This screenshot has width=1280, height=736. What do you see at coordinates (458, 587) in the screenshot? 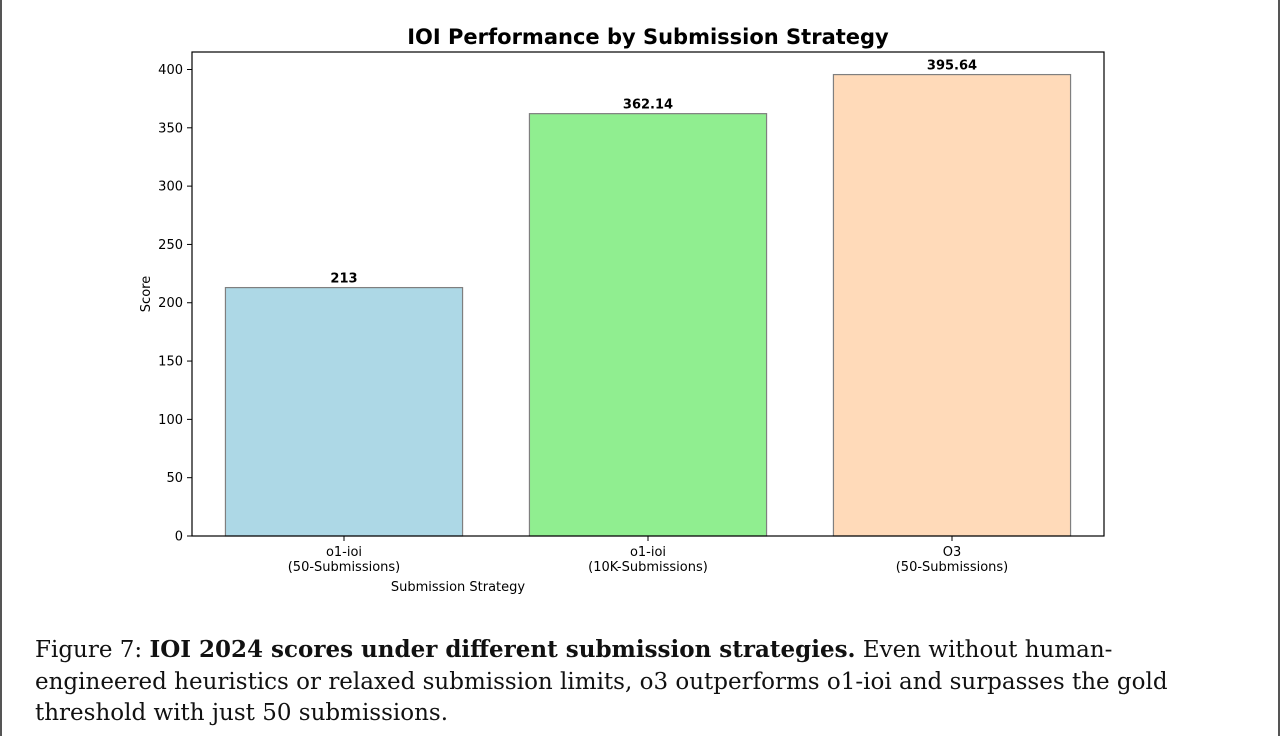
I see `x-axis-label: Submission Strategy` at bounding box center [458, 587].